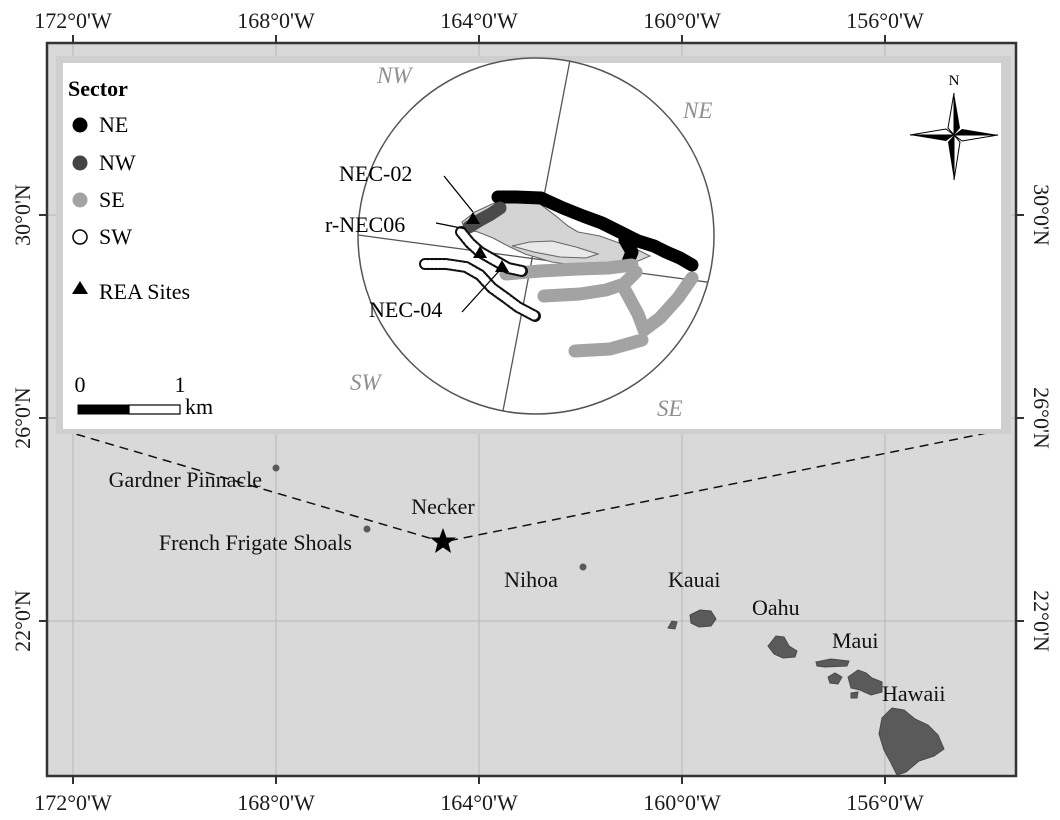  What do you see at coordinates (1041, 215) in the screenshot?
I see `y-tick-right: 30°0'N` at bounding box center [1041, 215].